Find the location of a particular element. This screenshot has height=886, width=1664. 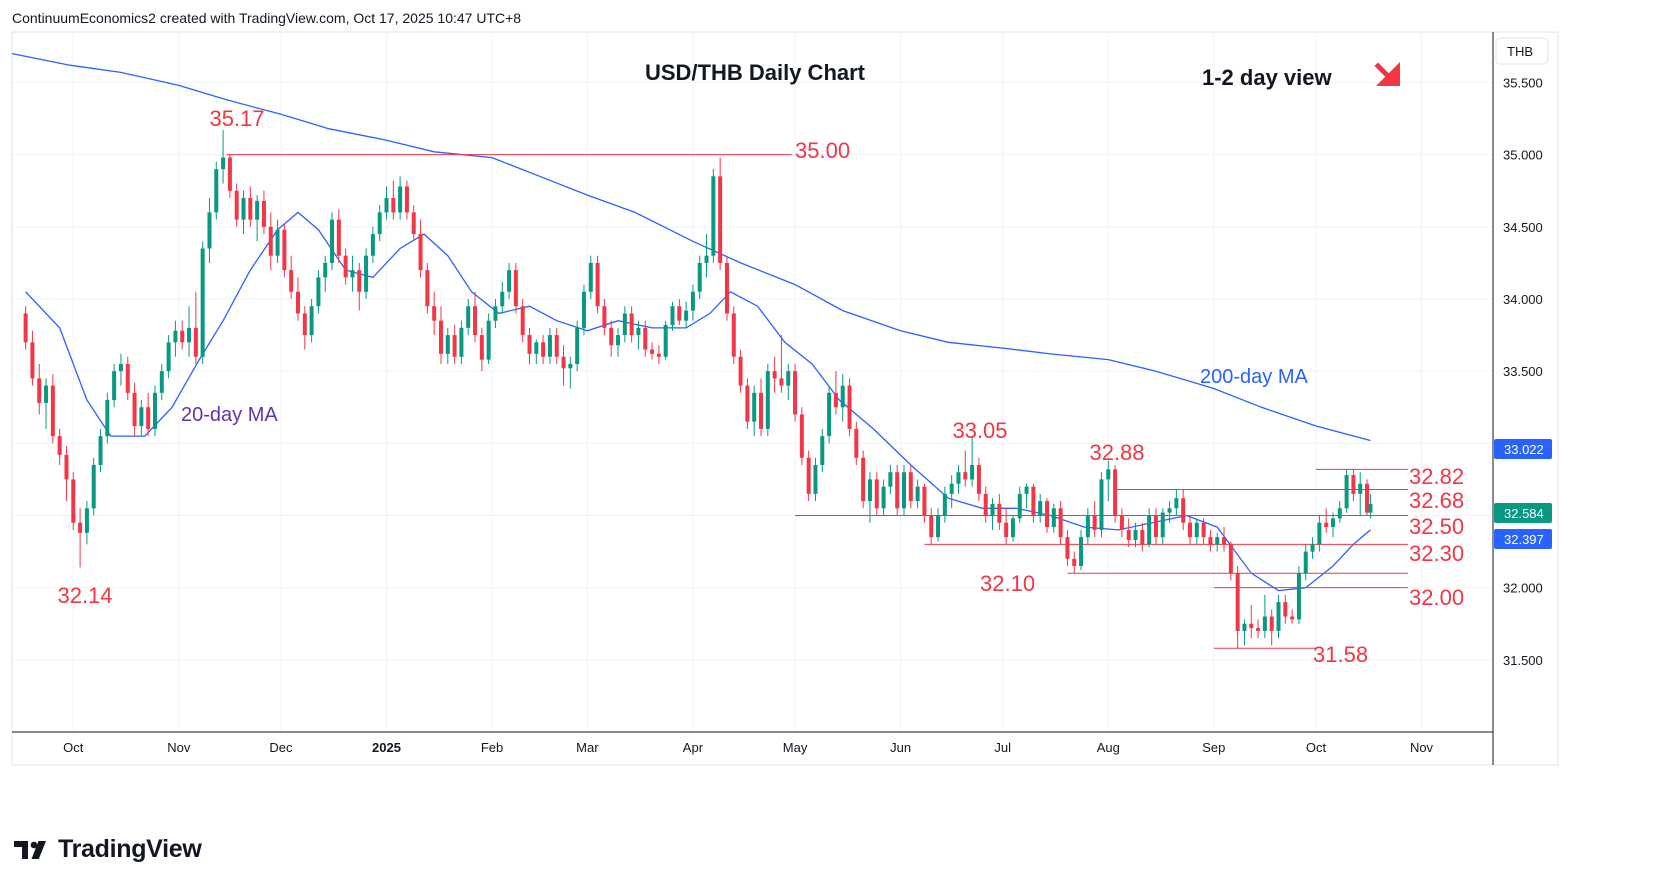

annotation-32.14: 32.14 is located at coordinates (84, 595).